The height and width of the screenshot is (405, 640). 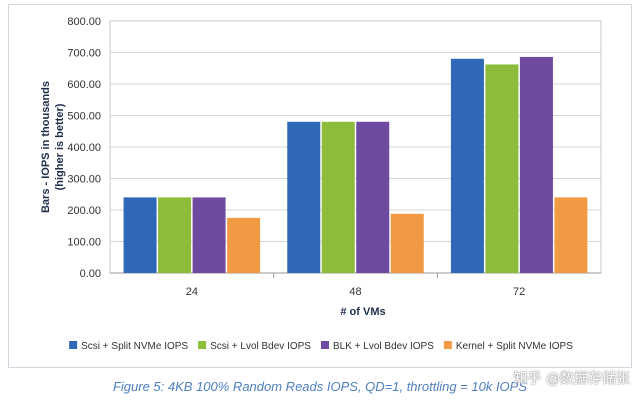 What do you see at coordinates (383, 346) in the screenshot?
I see `legend-label-3: BLK + Lvol Bdev IOPS` at bounding box center [383, 346].